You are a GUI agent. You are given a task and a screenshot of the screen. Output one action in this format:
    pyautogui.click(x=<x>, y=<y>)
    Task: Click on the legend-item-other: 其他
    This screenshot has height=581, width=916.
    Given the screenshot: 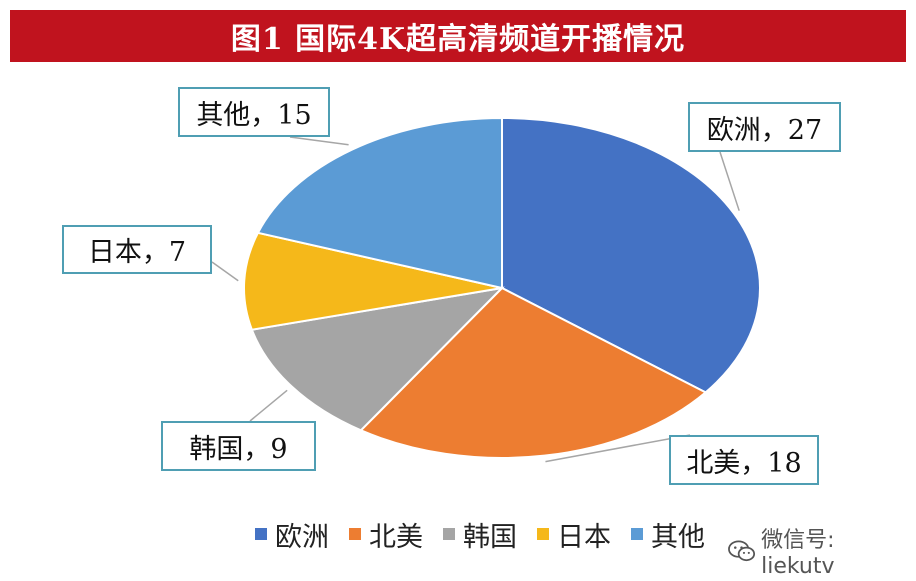 What is the action you would take?
    pyautogui.click(x=668, y=534)
    